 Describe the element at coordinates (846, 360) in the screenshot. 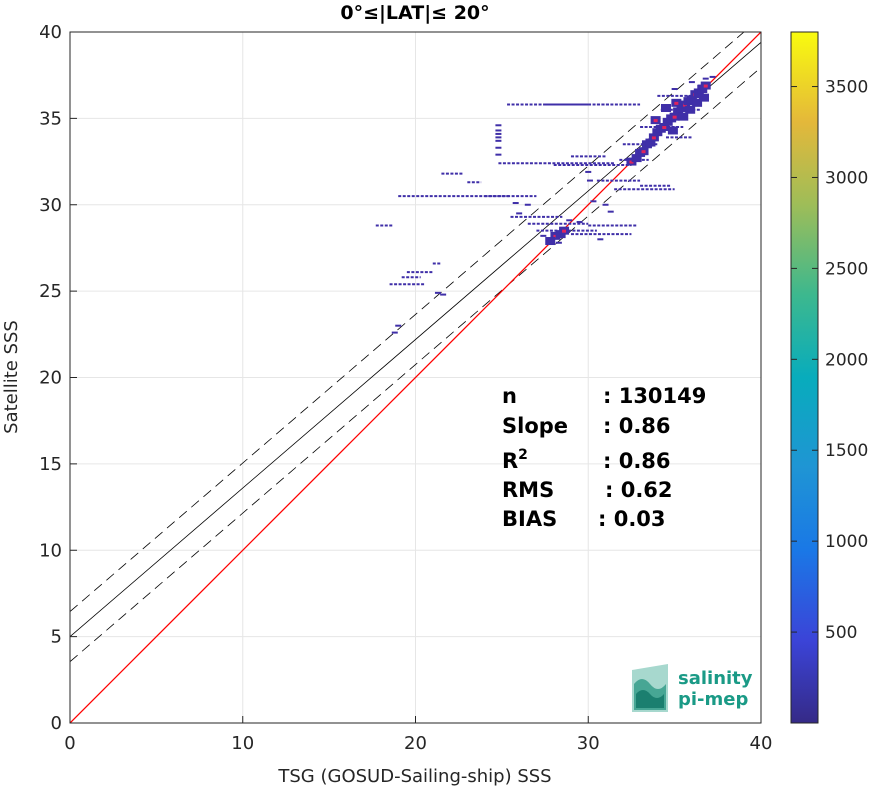

I see `colorbar-tick-label: 2000` at that location.